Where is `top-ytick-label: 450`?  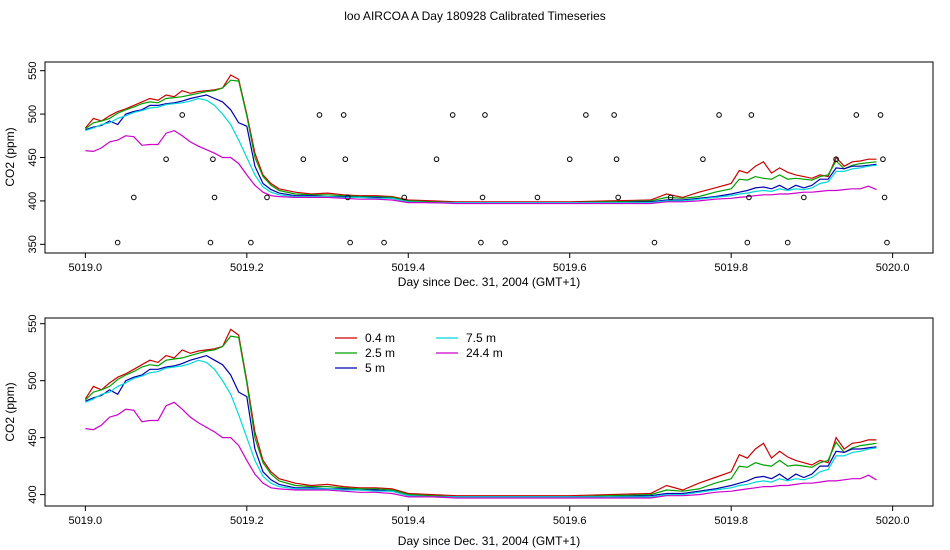 top-ytick-label: 450 is located at coordinates (33, 157).